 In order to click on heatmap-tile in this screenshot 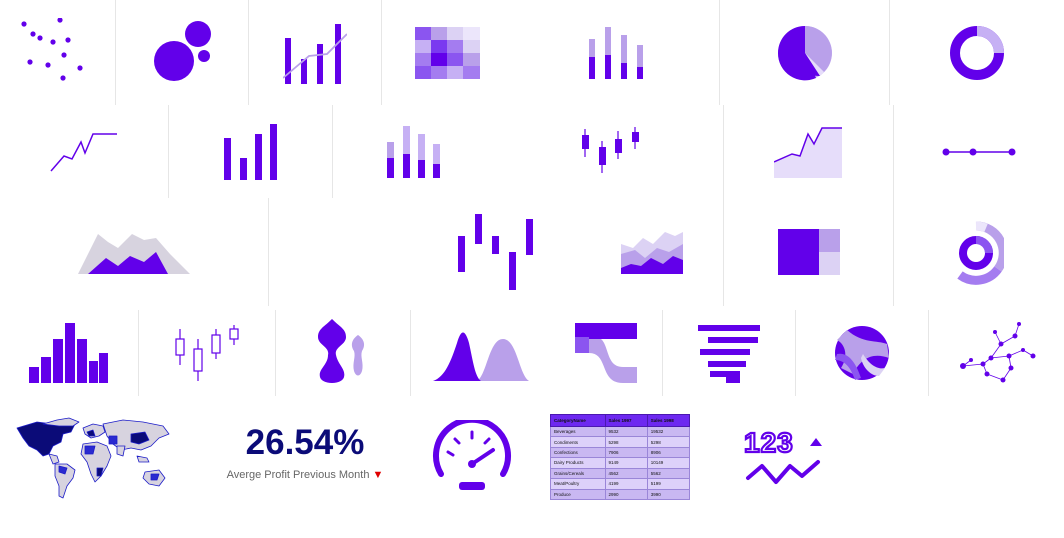, I will do `click(447, 52)`.